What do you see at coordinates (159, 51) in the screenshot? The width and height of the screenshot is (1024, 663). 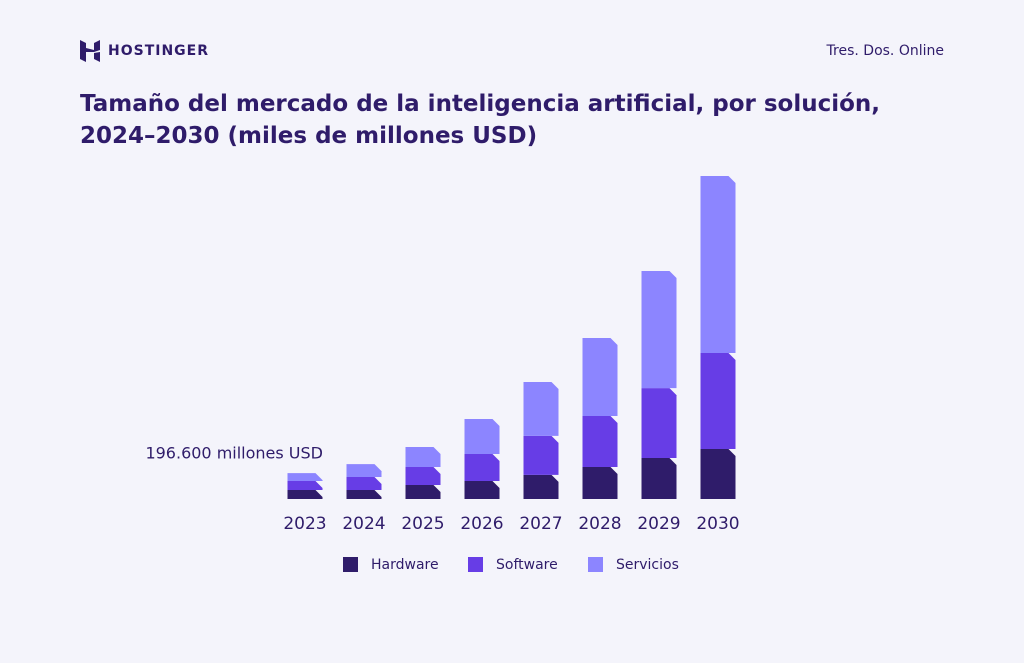 I see `brand-name: HOSTINGER` at bounding box center [159, 51].